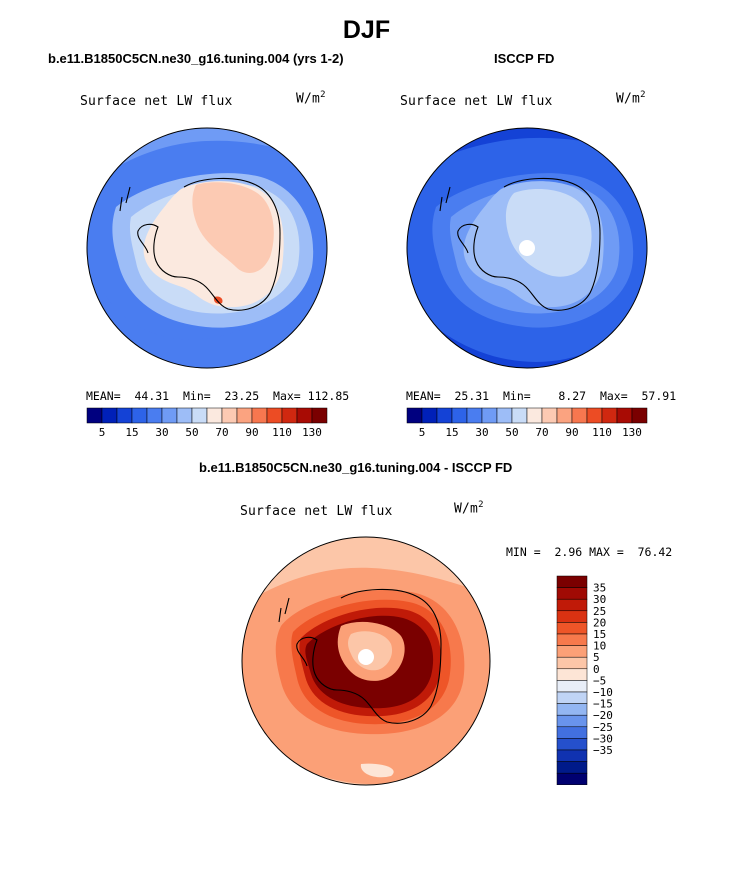 Image resolution: width=733 pixels, height=882 pixels. What do you see at coordinates (221, 432) in the screenshot?
I see `colorbar-model-tick-label: 70` at bounding box center [221, 432].